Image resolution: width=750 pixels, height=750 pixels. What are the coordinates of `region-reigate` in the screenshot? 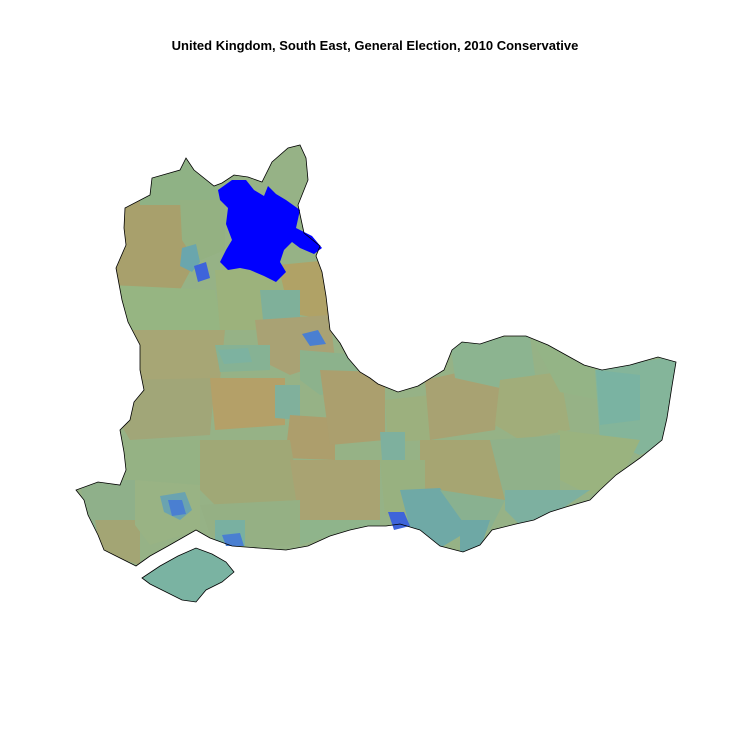 It's located at (392, 446).